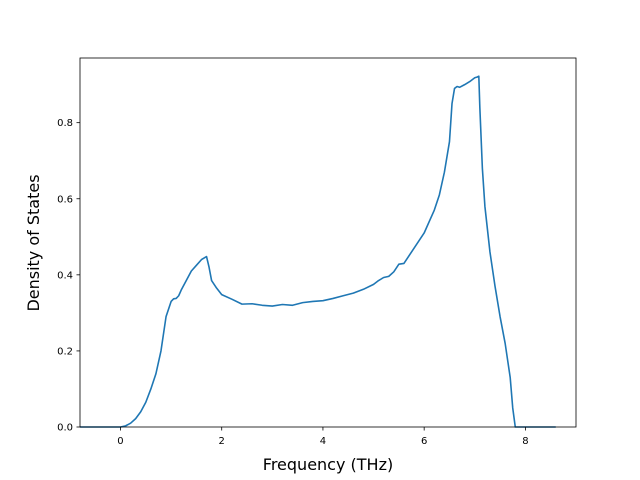 The height and width of the screenshot is (480, 640). Describe the element at coordinates (65, 123) in the screenshot. I see `y-tick-label-4: 0.8` at that location.